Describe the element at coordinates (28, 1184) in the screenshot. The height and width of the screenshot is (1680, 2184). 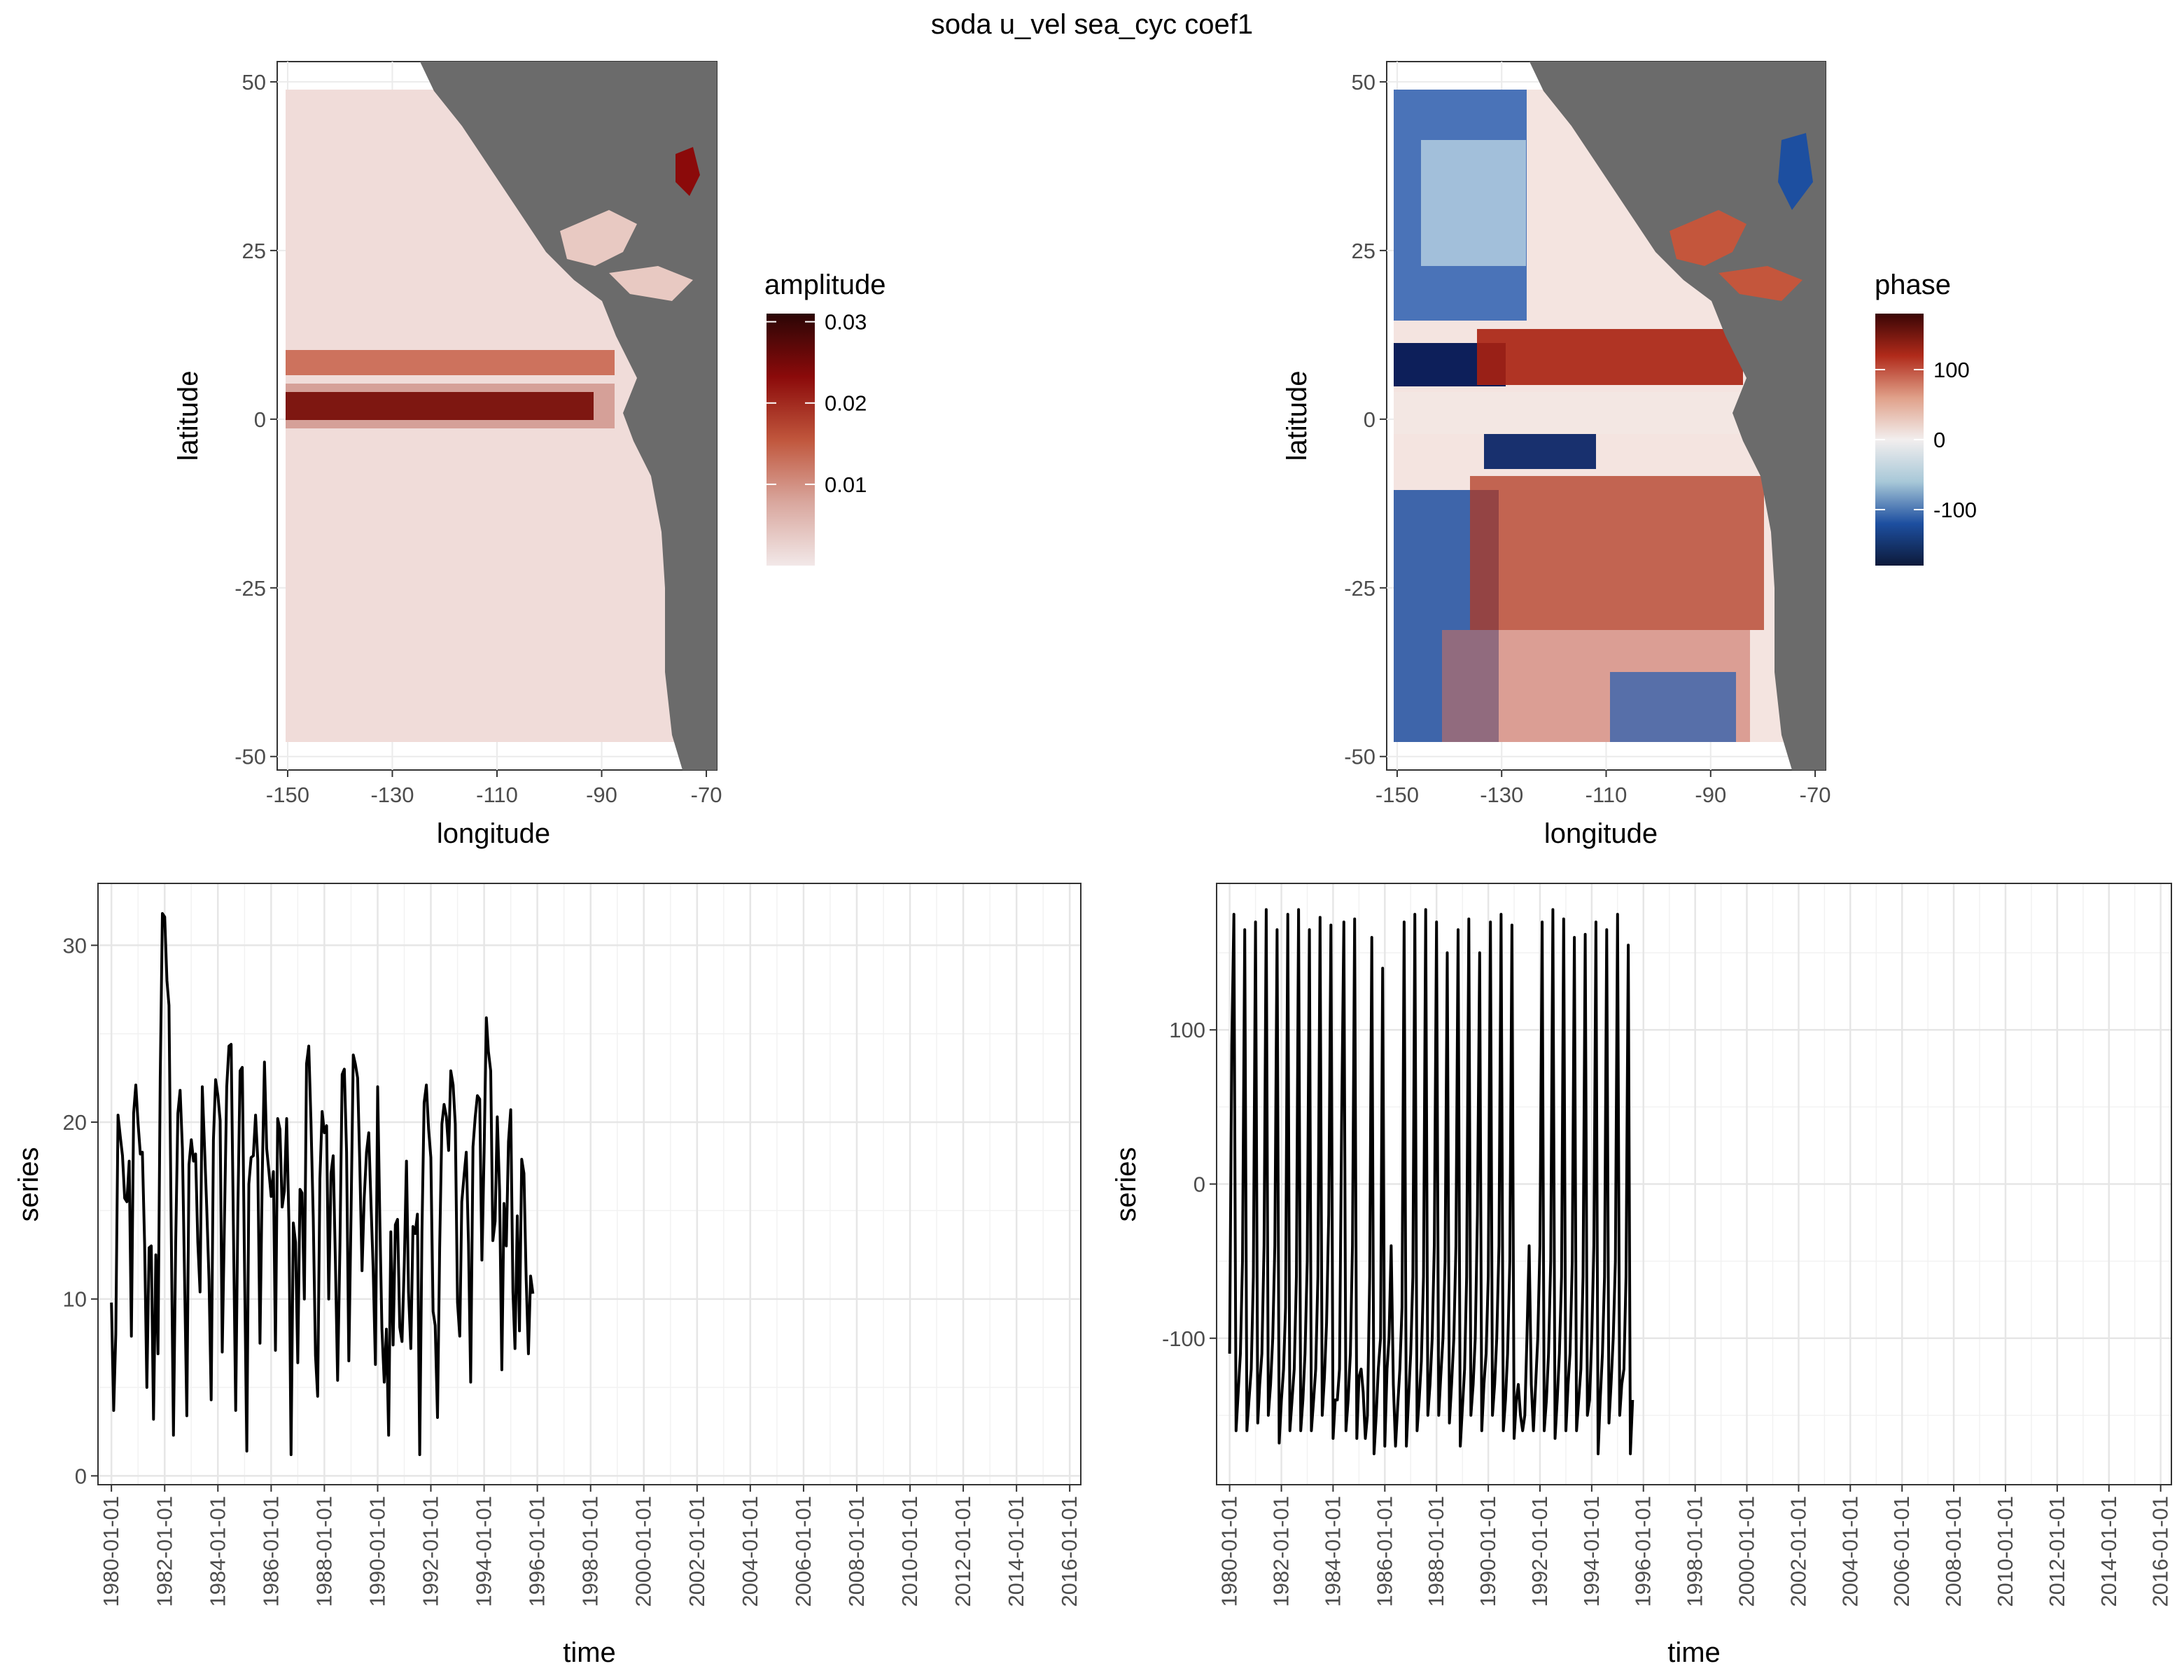
I see `amplitude-series-y-title: series` at that location.